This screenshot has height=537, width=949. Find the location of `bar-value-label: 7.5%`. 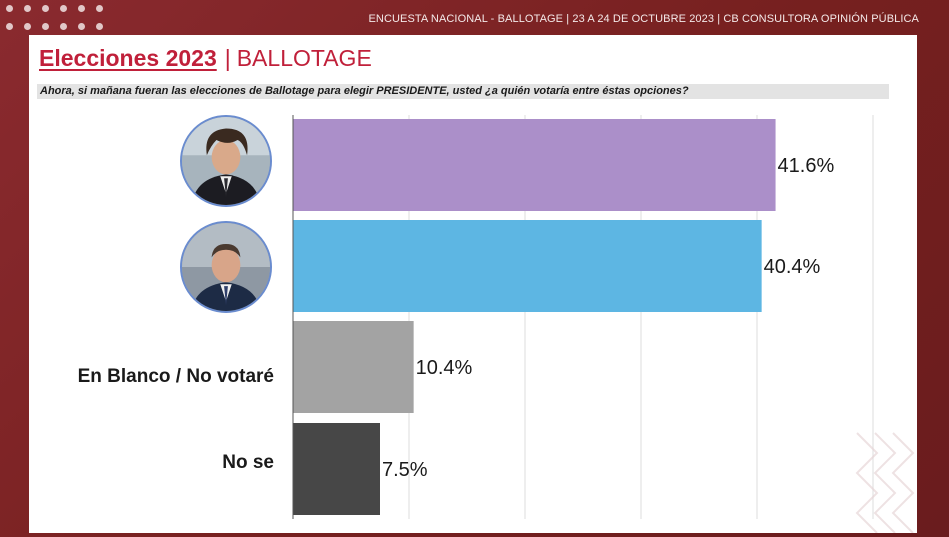

bar-value-label: 7.5% is located at coordinates (405, 470).